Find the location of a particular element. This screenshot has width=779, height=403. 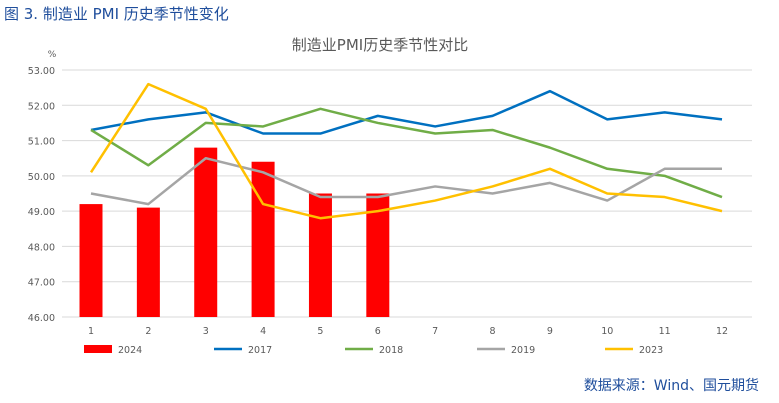

x-tick-label: 1 is located at coordinates (91, 331).